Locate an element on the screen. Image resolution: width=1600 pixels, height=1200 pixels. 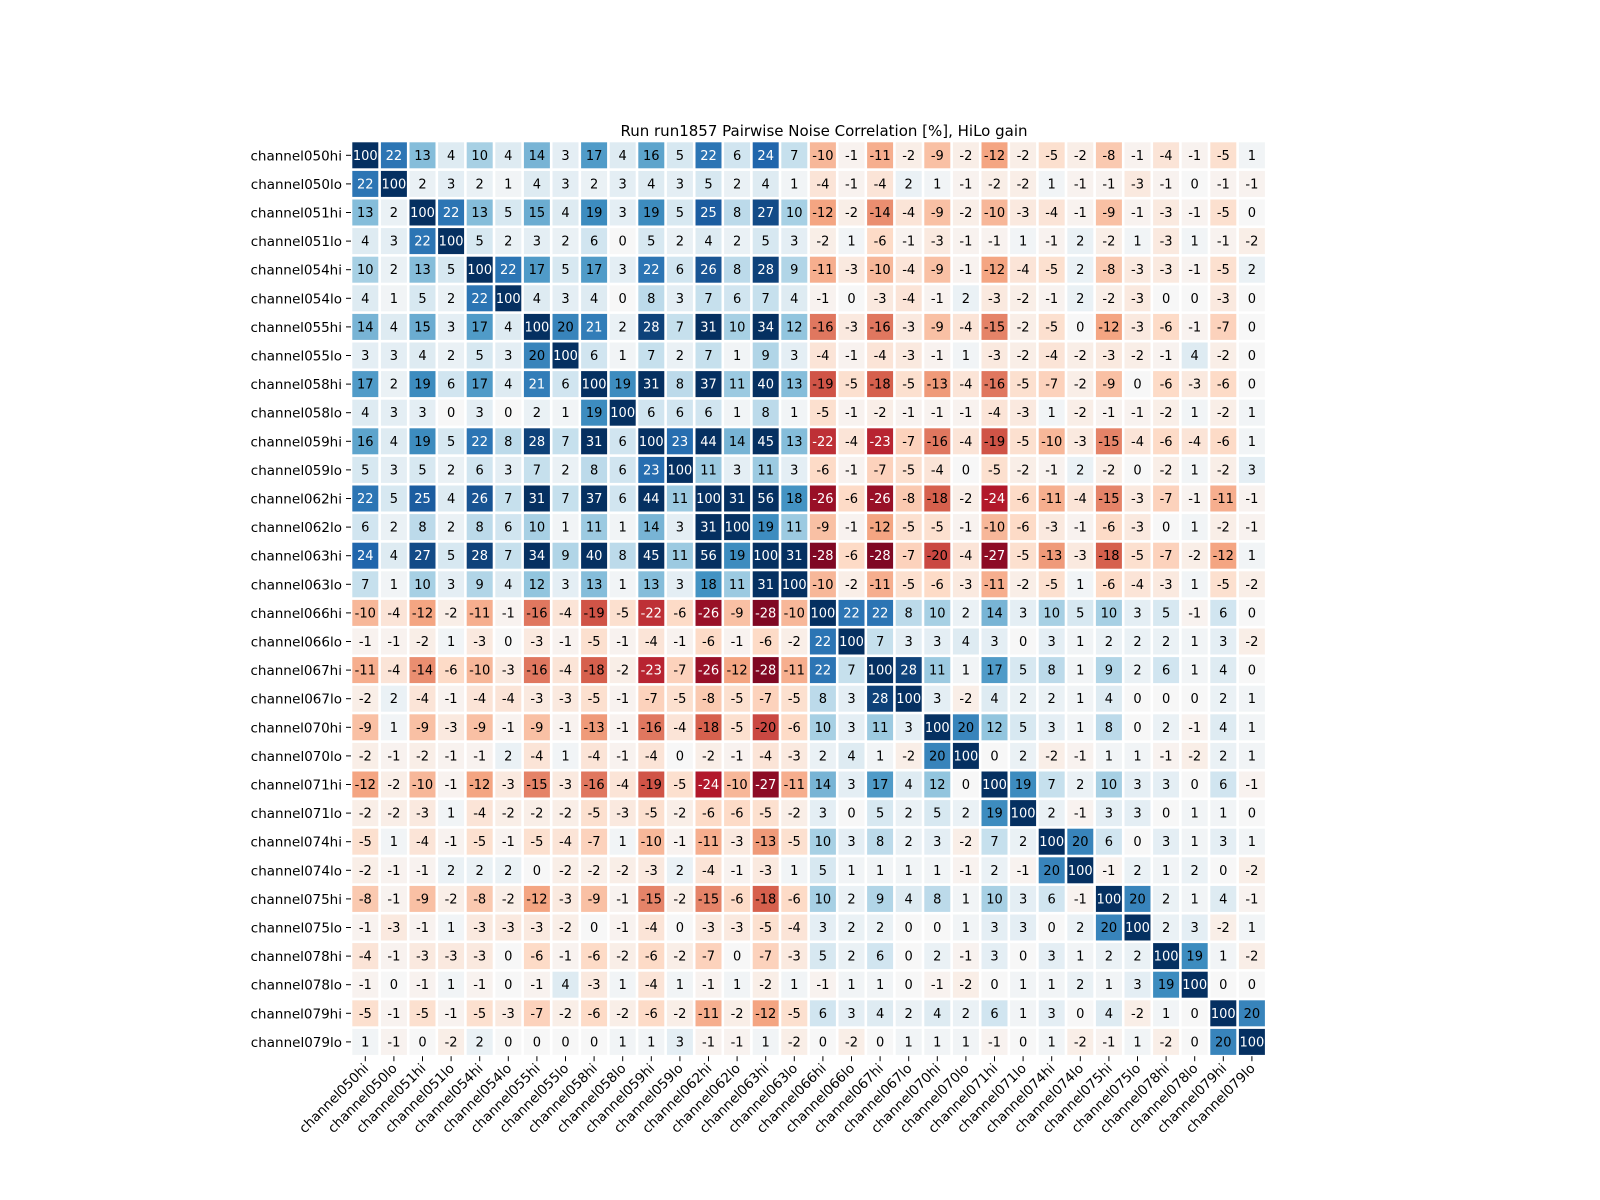
cell-value-label: 22 is located at coordinates (823, 671).